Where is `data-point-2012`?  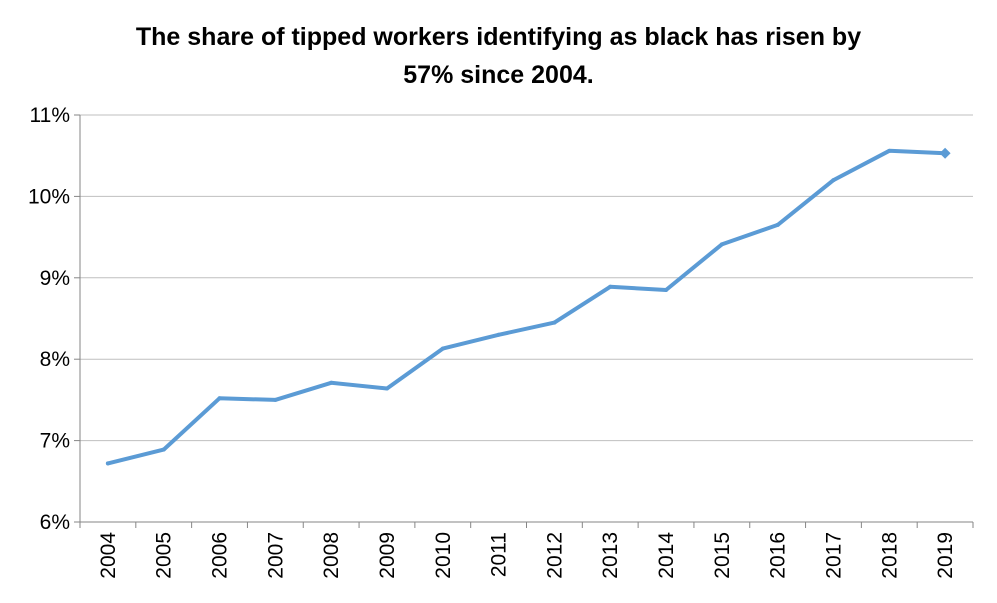 data-point-2012 is located at coordinates (554, 322).